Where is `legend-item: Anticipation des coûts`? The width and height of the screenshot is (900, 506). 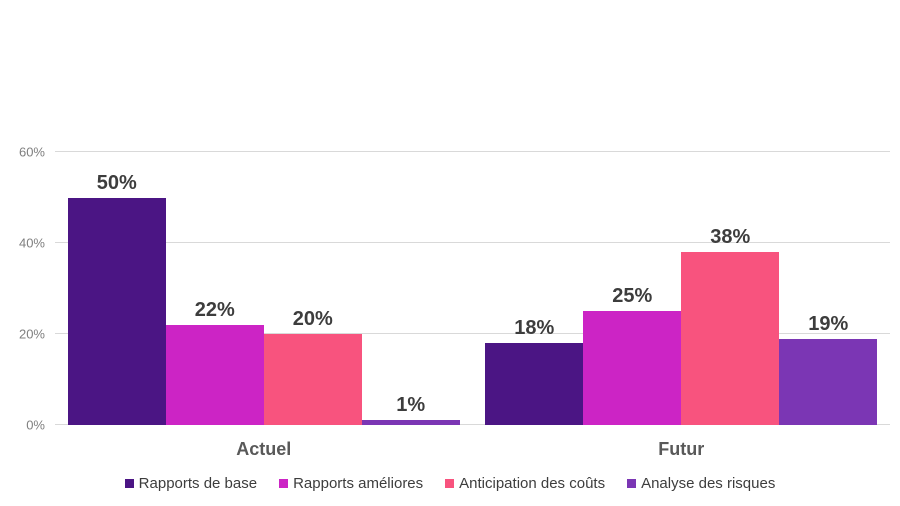 legend-item: Anticipation des coûts is located at coordinates (525, 483).